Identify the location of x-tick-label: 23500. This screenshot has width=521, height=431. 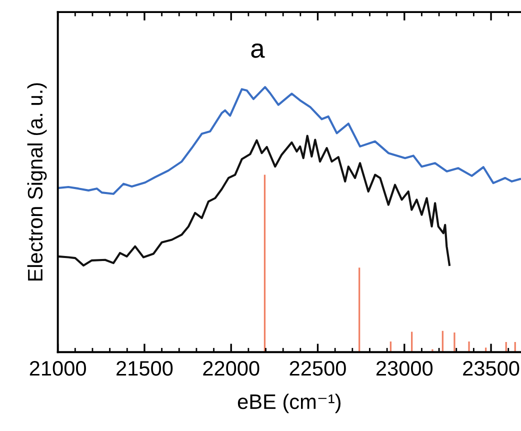
(491, 368).